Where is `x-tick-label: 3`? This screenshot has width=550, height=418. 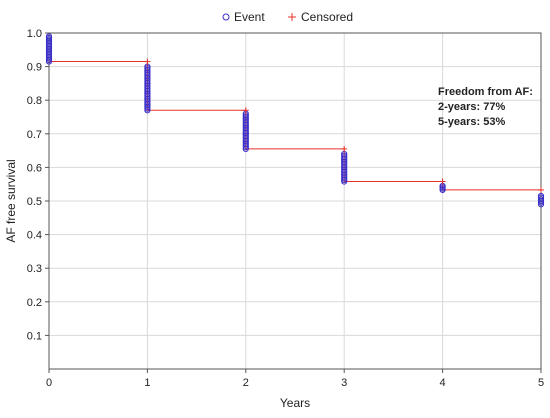
x-tick-label: 3 is located at coordinates (344, 383).